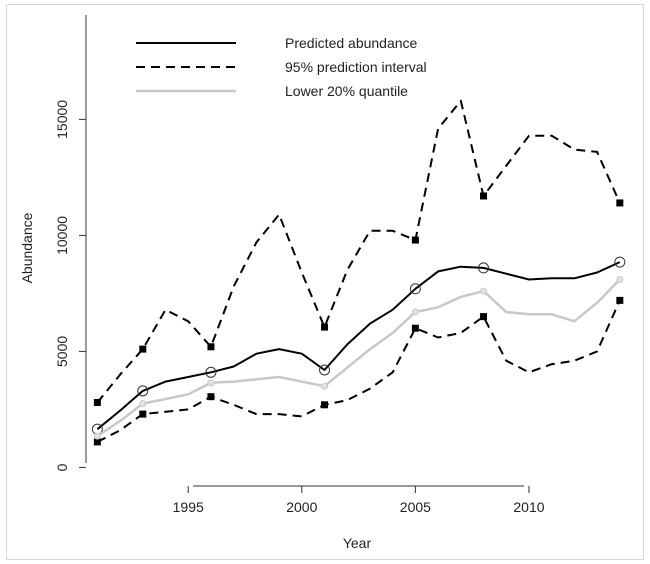  What do you see at coordinates (359, 500) in the screenshot?
I see `x-ticks: 1995 2000 2005 2010` at bounding box center [359, 500].